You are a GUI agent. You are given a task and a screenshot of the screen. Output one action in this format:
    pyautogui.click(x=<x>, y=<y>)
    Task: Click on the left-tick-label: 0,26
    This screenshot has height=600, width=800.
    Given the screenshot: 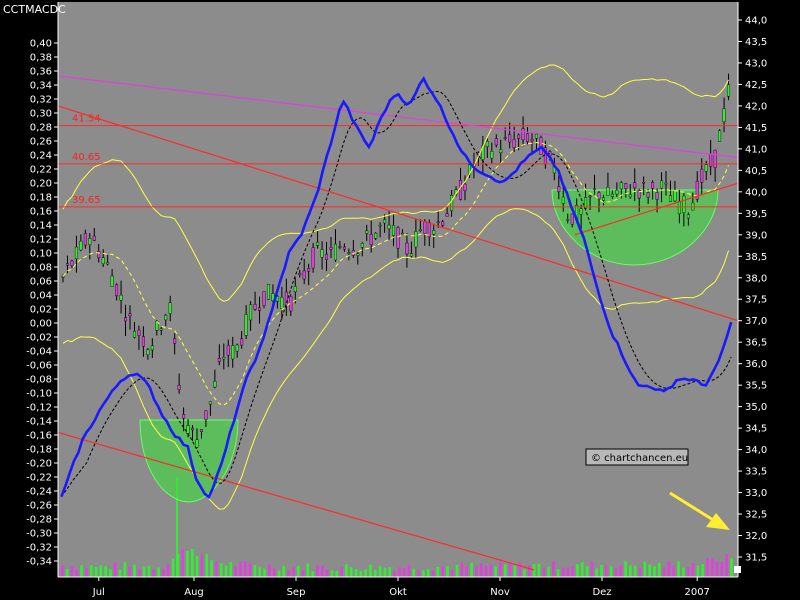 What is the action you would take?
    pyautogui.click(x=41, y=142)
    